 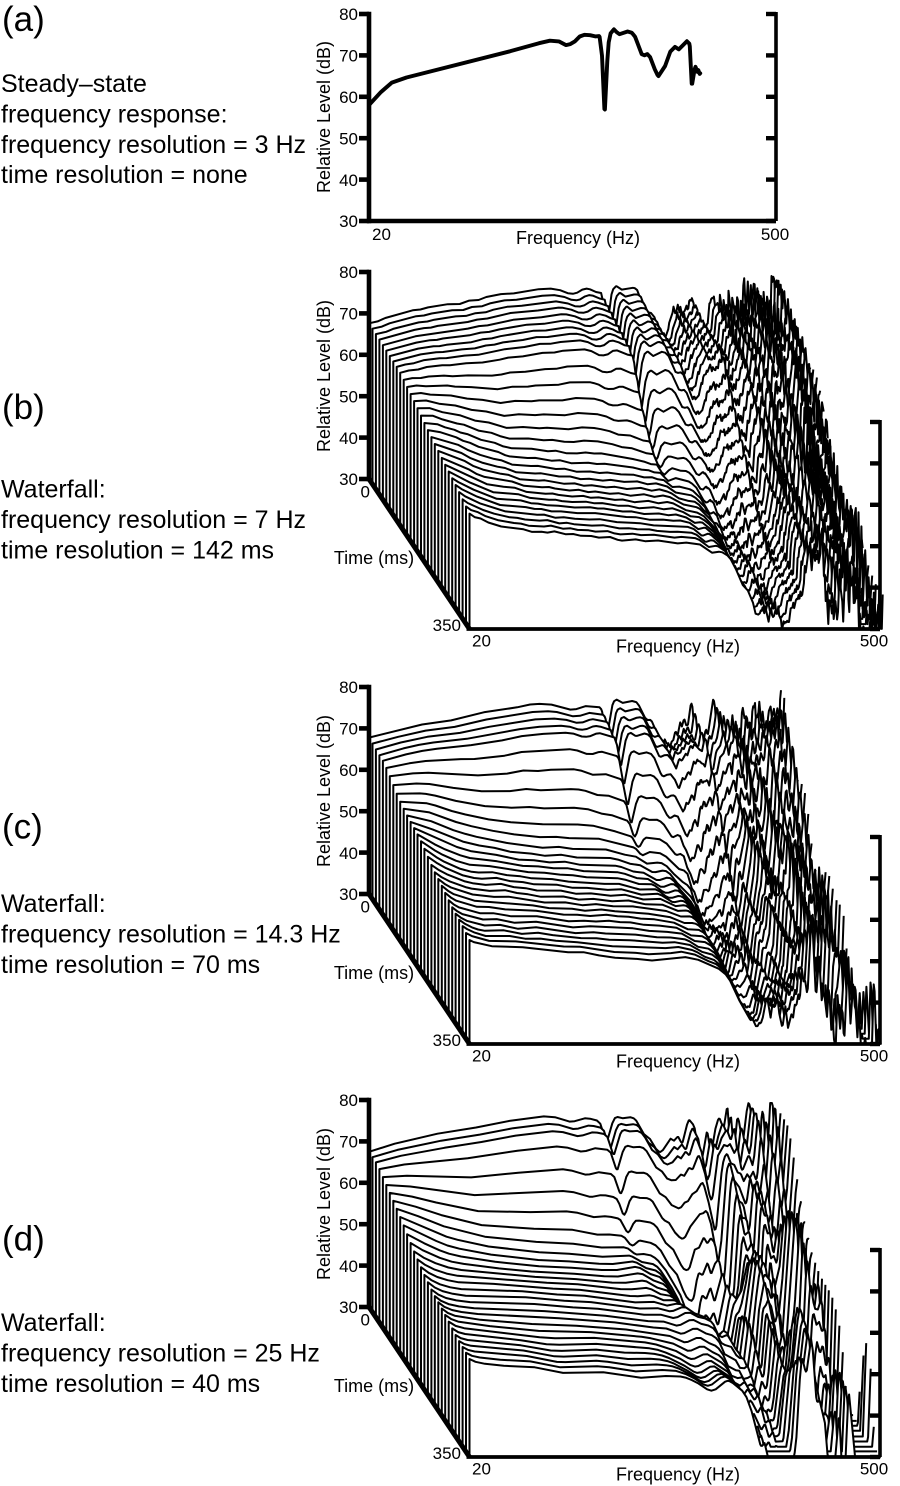 I want to click on svg-text: frequency resolution = 14.3 Hz, so click(x=171, y=934).